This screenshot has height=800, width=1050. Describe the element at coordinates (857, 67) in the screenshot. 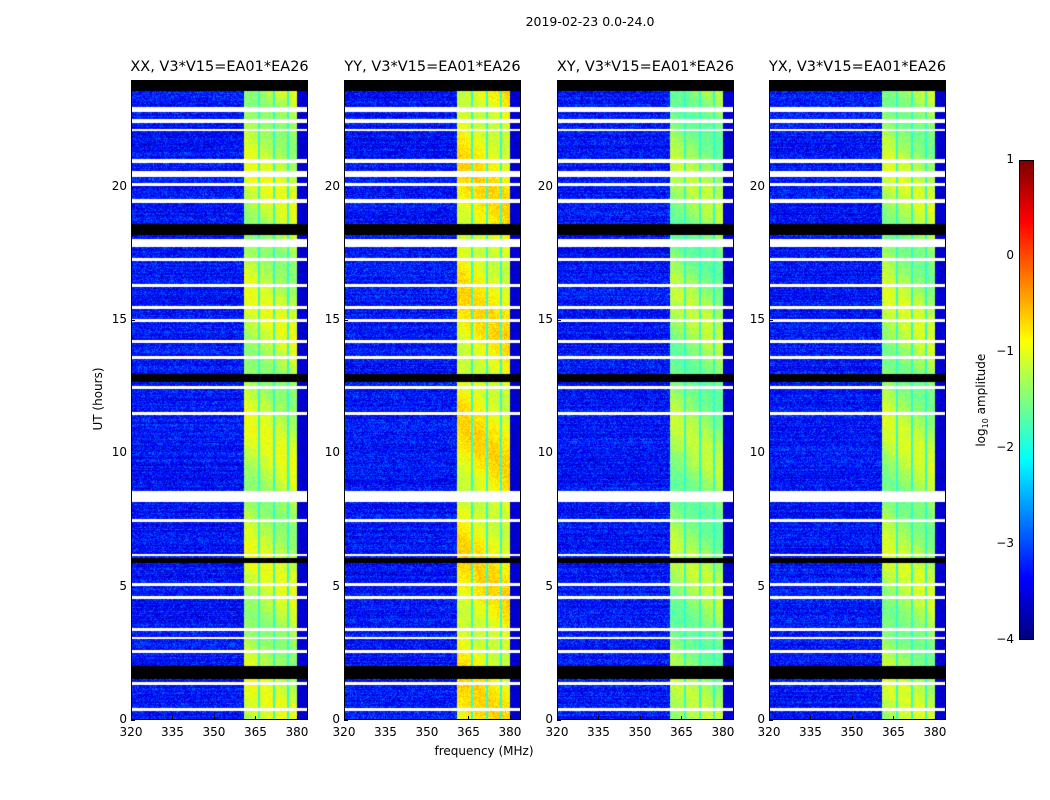

I see `panel-title: YX, V3*V15=EA01*EA26` at that location.